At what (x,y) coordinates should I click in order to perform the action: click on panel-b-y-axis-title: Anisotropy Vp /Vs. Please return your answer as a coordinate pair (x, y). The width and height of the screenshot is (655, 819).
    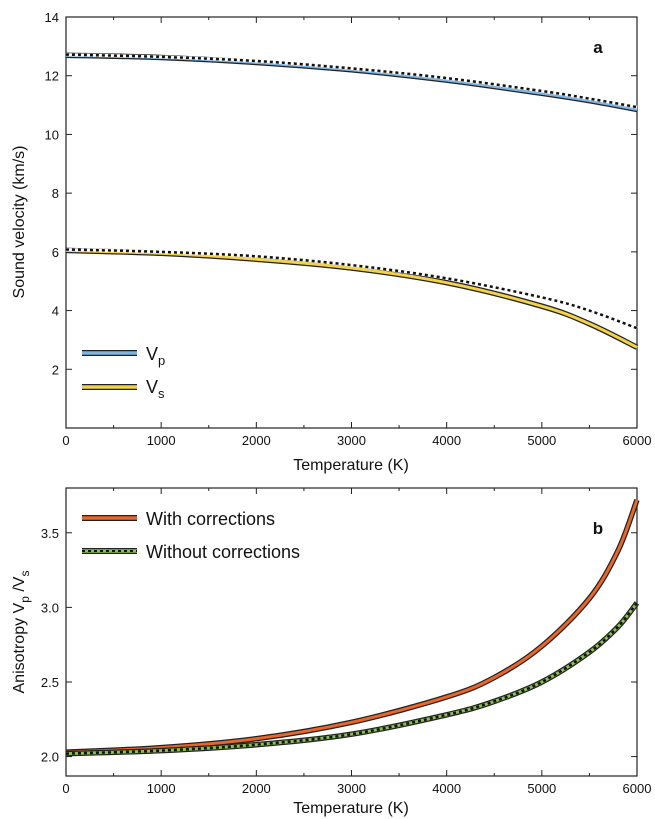
    Looking at the image, I should click on (21, 632).